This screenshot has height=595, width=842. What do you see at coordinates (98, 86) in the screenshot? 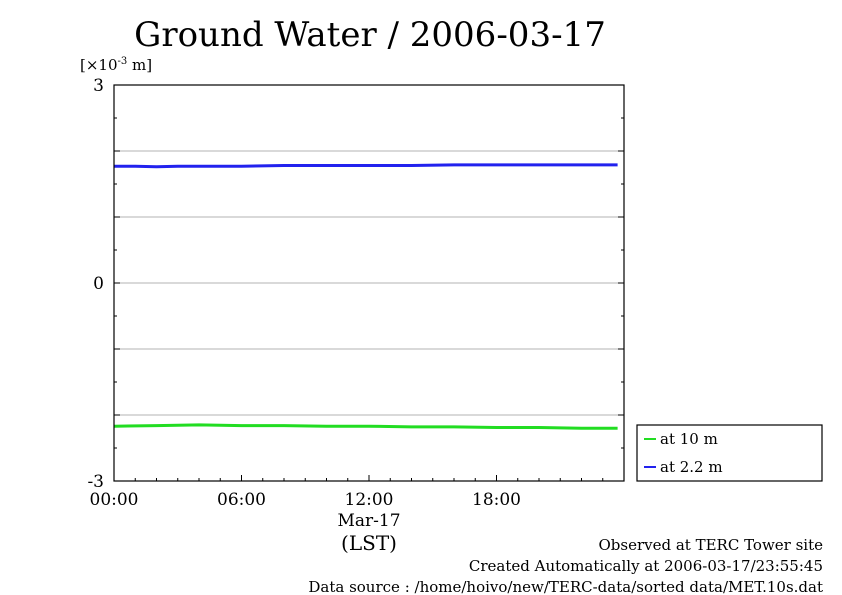
I see `y-tick-label: 3` at bounding box center [98, 86].